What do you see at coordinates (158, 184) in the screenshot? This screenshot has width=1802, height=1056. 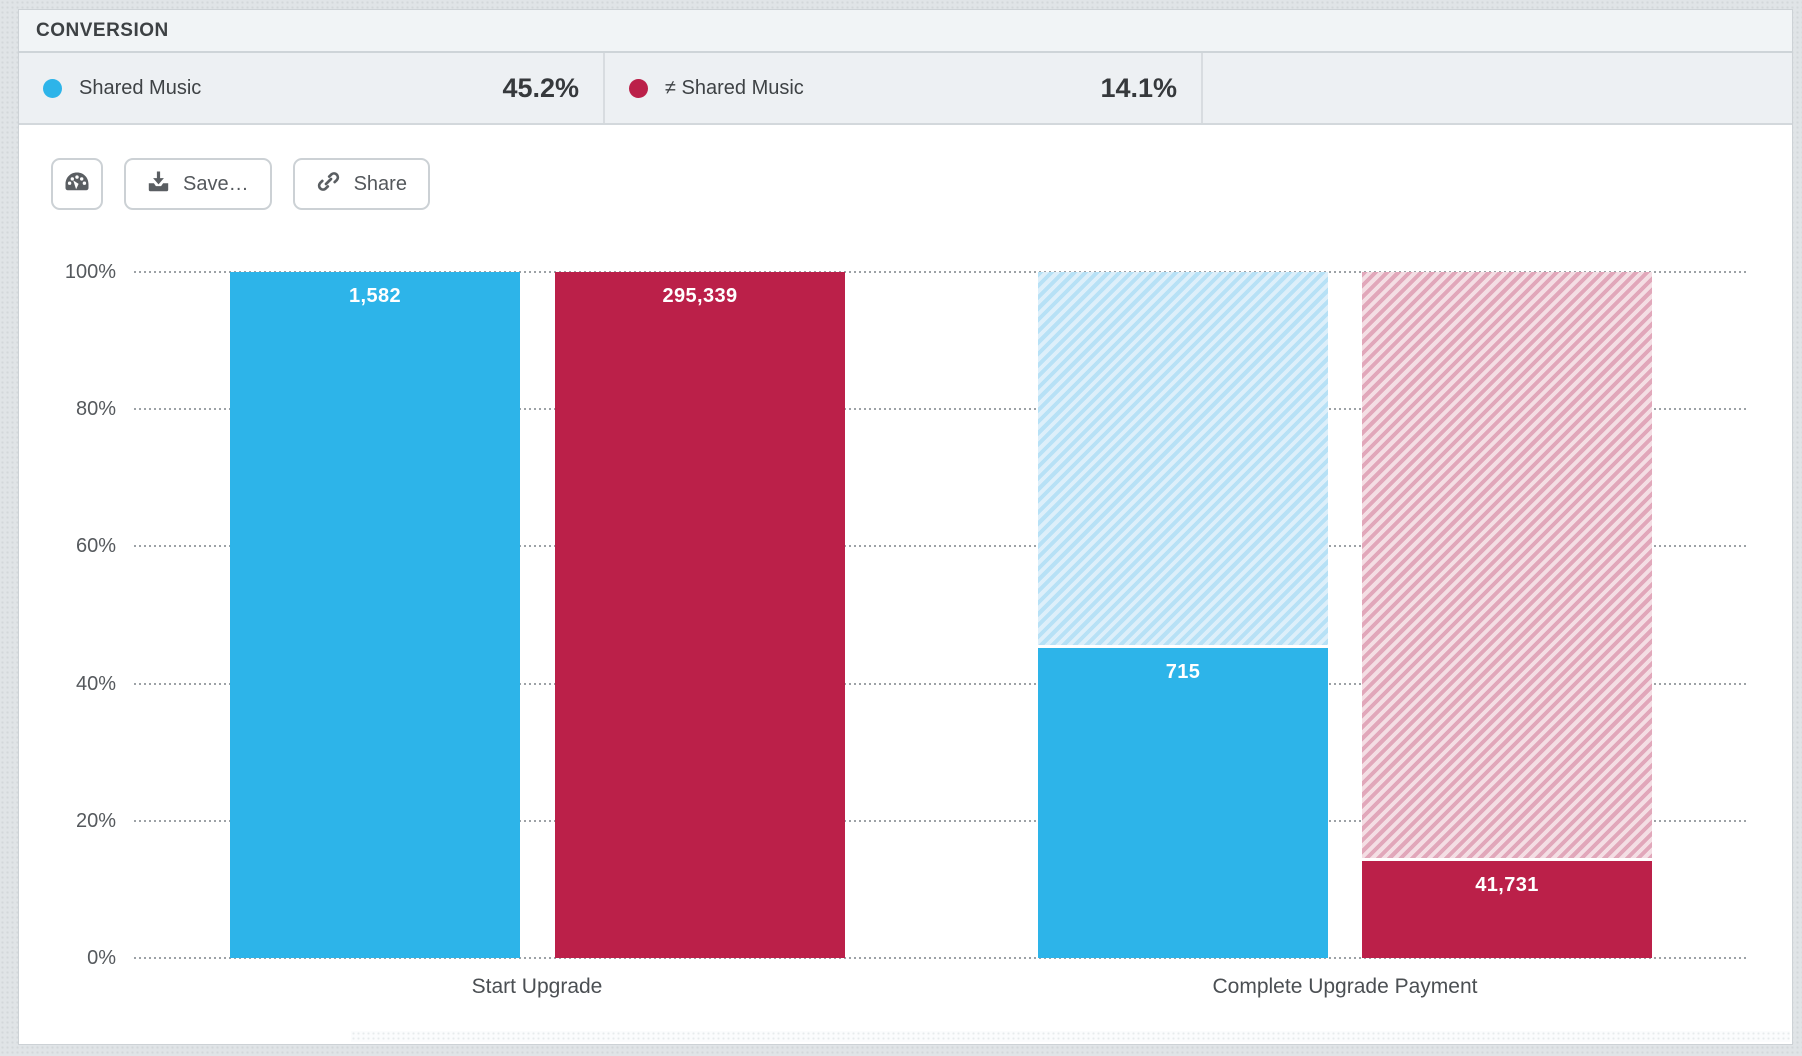 I see `download-icon` at bounding box center [158, 184].